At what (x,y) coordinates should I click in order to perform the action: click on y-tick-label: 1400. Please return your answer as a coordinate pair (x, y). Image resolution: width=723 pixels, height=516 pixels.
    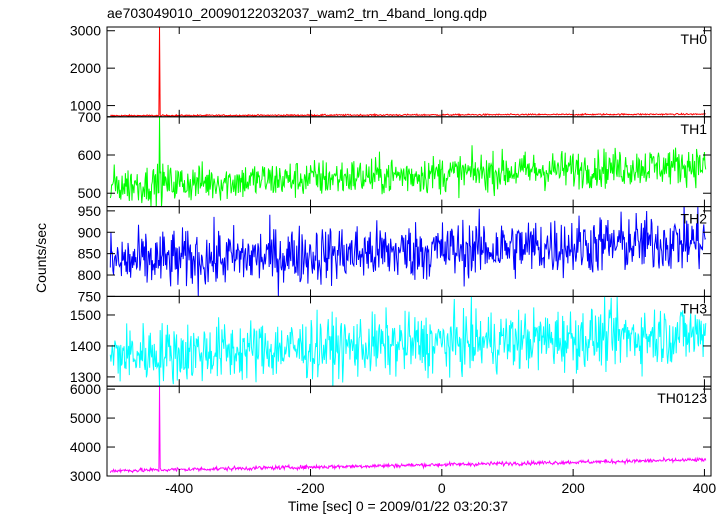
    Looking at the image, I should click on (85, 346).